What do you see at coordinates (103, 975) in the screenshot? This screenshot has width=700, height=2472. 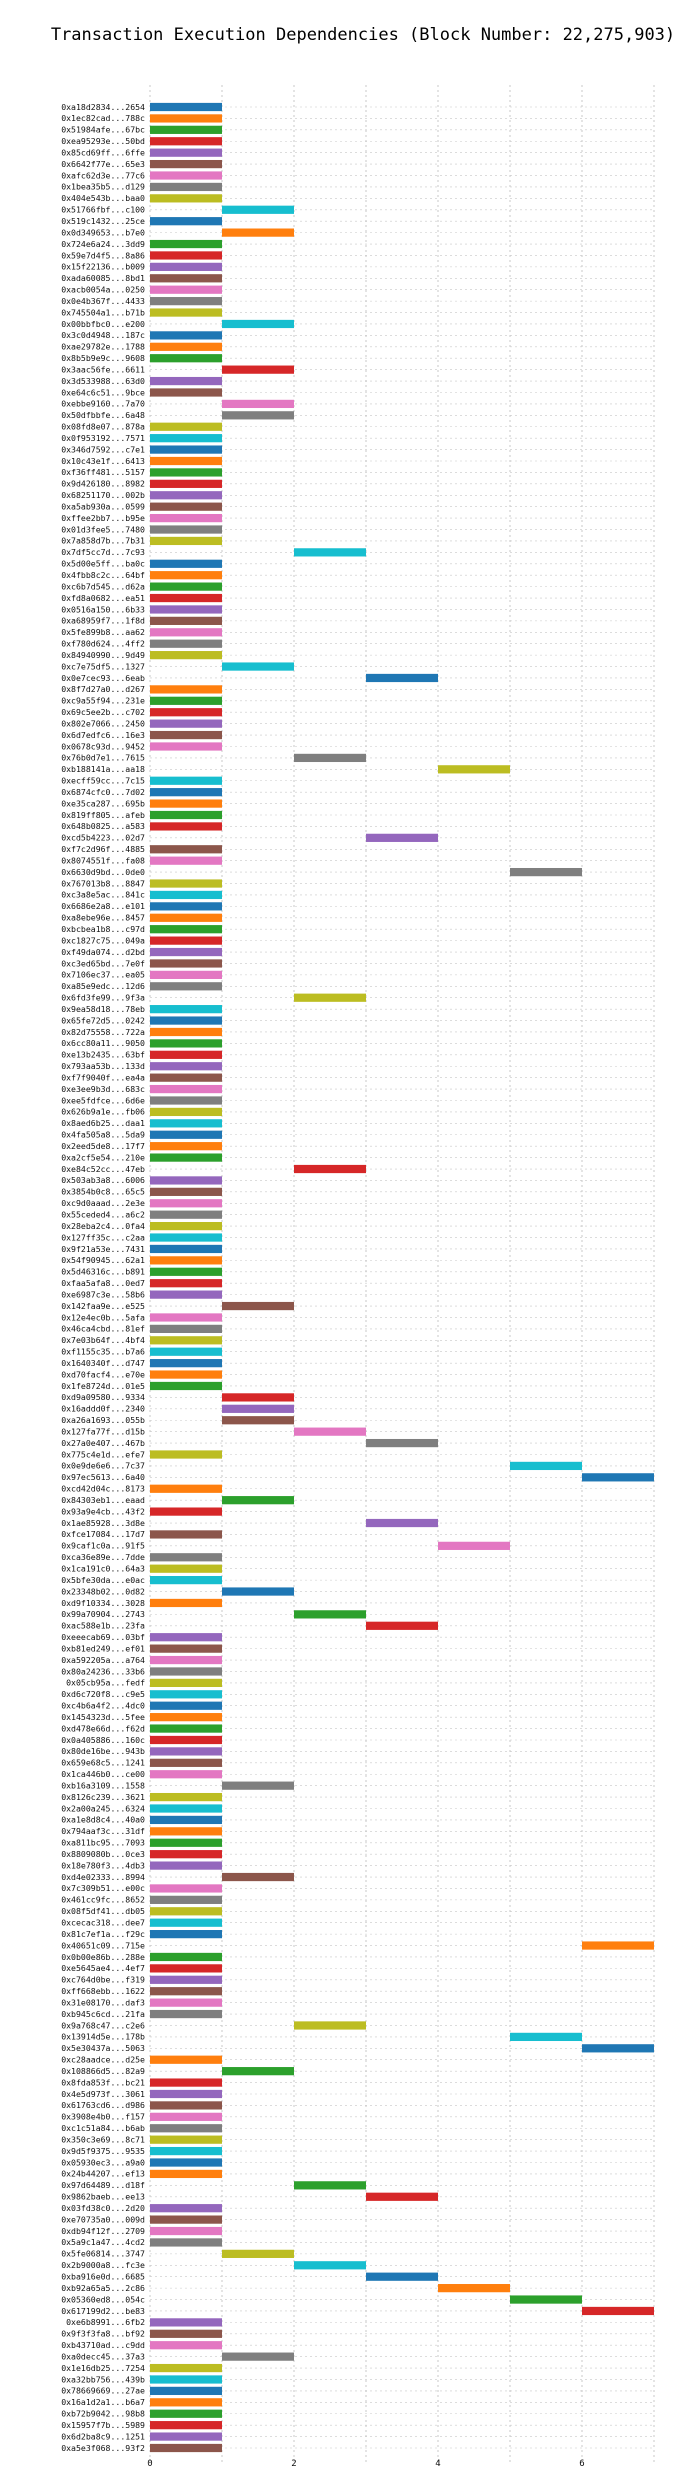 I see `transaction-label: 0x7106ec37...ea05` at bounding box center [103, 975].